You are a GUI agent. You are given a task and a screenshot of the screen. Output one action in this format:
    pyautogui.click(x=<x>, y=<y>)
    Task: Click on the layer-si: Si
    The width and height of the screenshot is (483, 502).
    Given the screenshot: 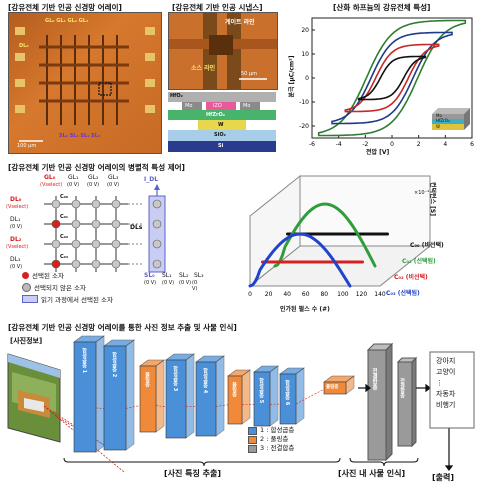 What is the action you would take?
    pyautogui.click(x=220, y=146)
    